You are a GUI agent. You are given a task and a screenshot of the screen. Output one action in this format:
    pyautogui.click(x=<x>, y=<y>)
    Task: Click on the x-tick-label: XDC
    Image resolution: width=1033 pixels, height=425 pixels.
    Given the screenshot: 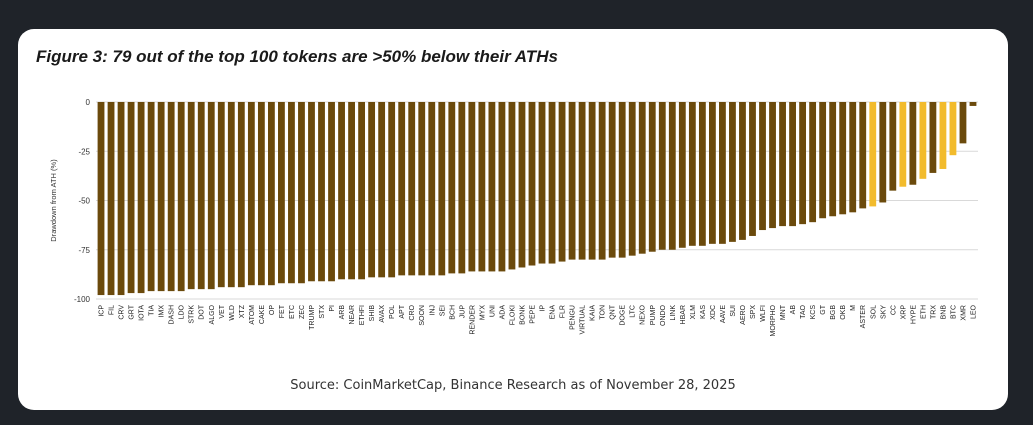 What is the action you would take?
    pyautogui.click(x=713, y=312)
    